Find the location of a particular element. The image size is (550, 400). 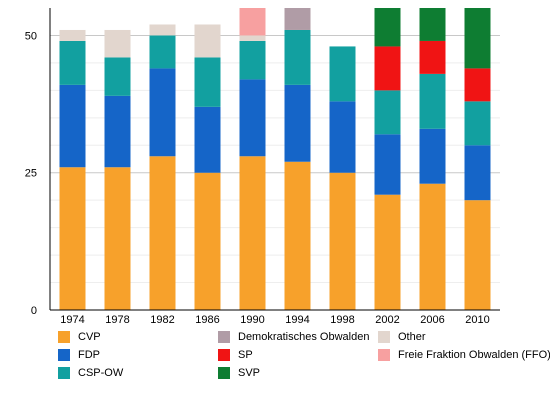

legend-item: Other is located at coordinates (402, 337).